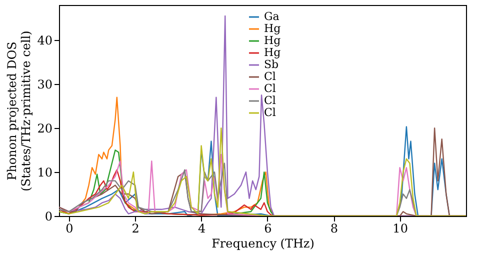 The width and height of the screenshot is (500, 280). What do you see at coordinates (271, 64) in the screenshot?
I see `legend-label: Sb` at bounding box center [271, 64].